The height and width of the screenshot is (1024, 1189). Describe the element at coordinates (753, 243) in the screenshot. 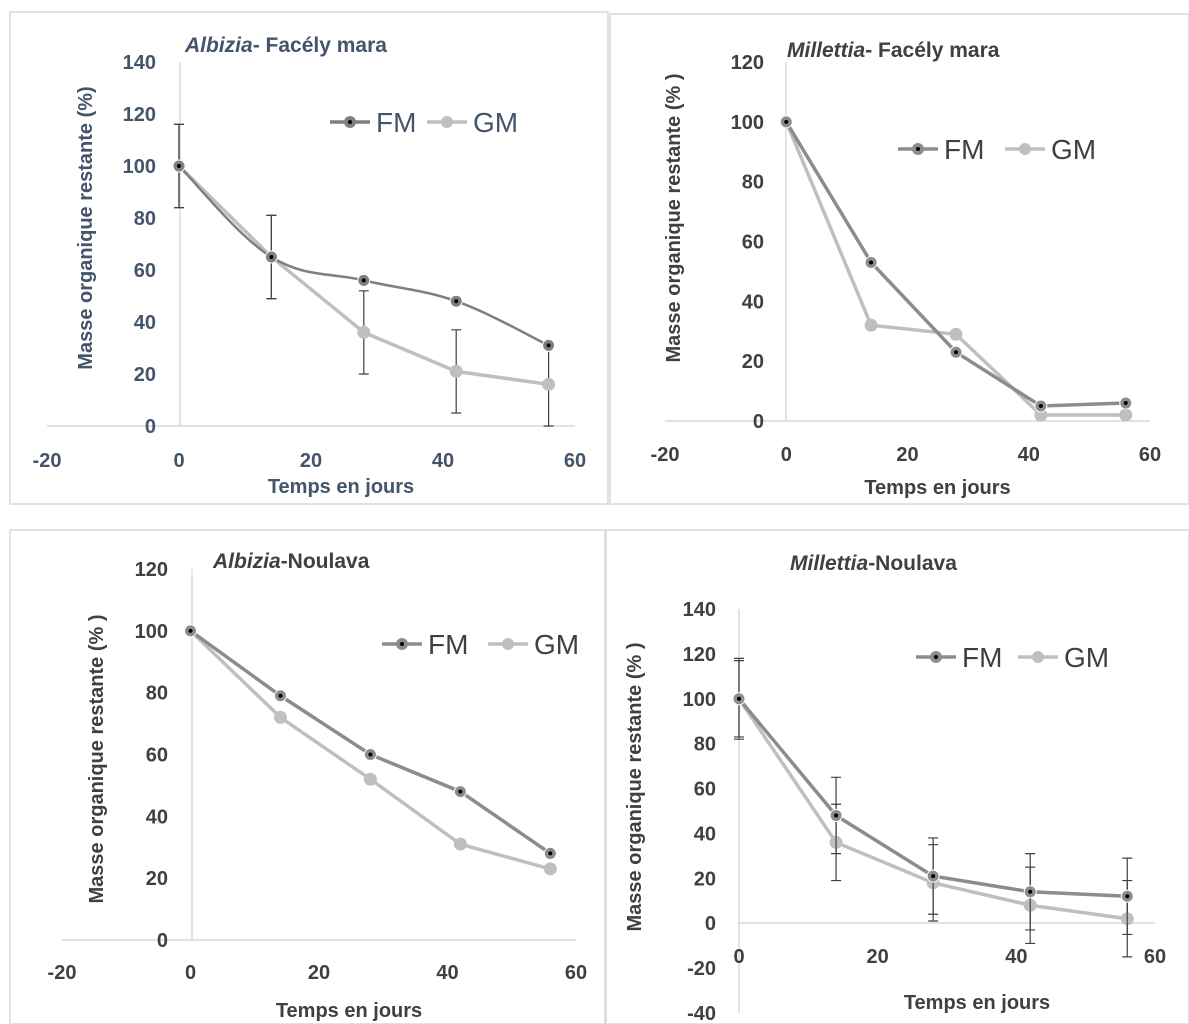

I see `y-tick-label: 60` at that location.